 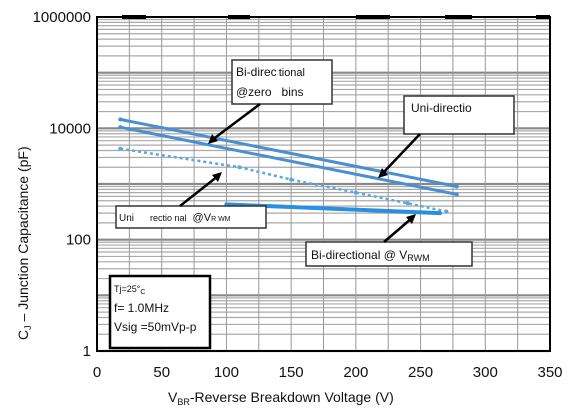 What do you see at coordinates (549, 372) in the screenshot?
I see `x-tick-label: 350` at bounding box center [549, 372].